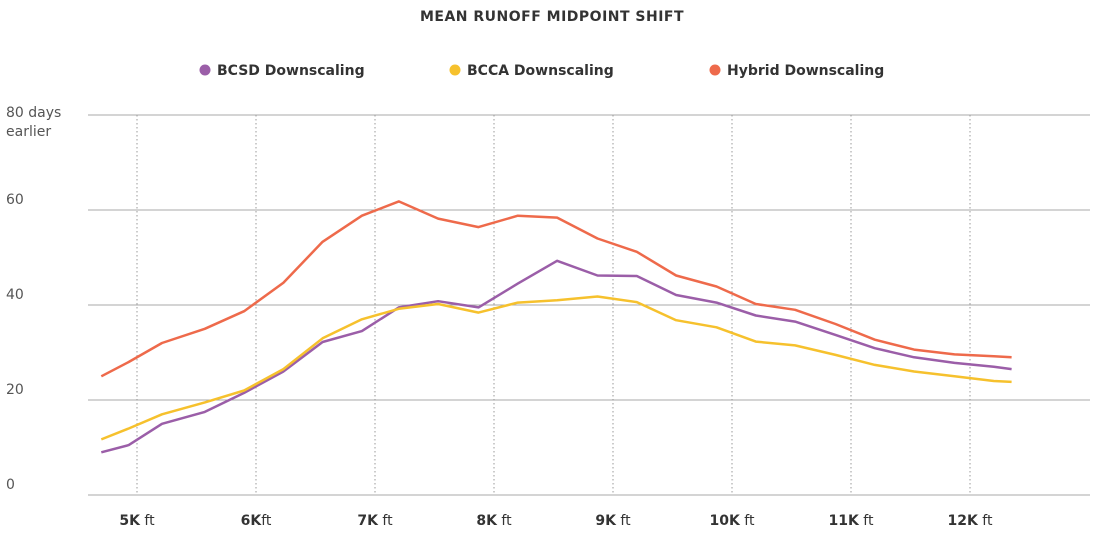  What do you see at coordinates (805, 71) in the screenshot?
I see `legend-label: Hybrid Downscaling` at bounding box center [805, 71].